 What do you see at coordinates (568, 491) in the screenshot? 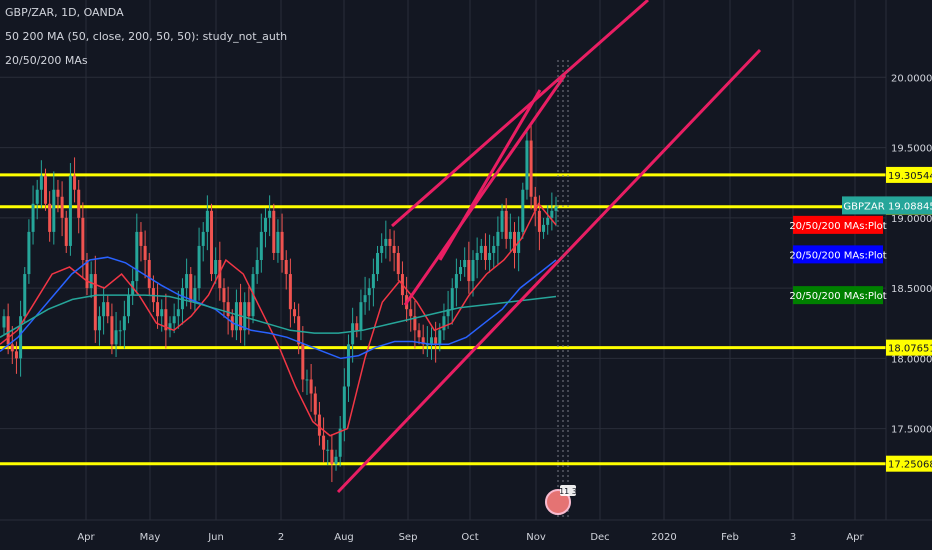
I see `event-marker-label: 11 3` at bounding box center [568, 491].